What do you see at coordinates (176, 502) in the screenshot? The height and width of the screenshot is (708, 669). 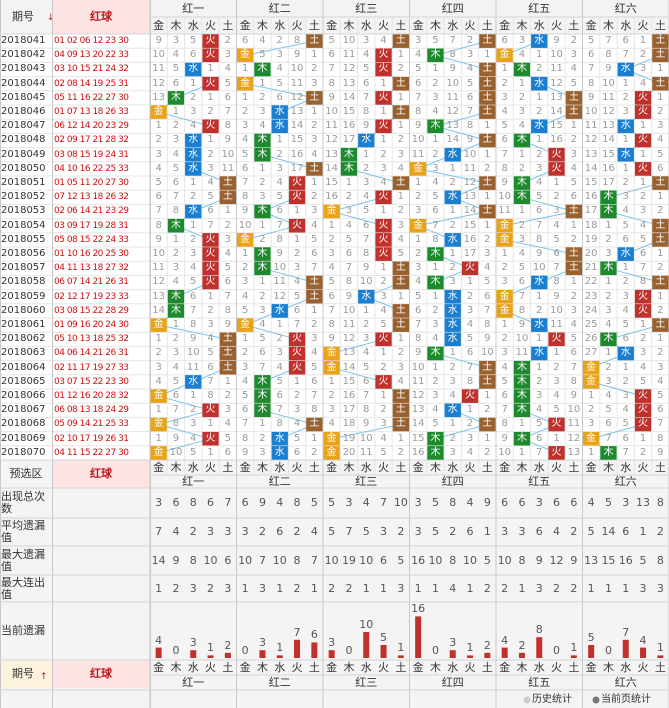 I see `stat-value: 6` at bounding box center [176, 502].